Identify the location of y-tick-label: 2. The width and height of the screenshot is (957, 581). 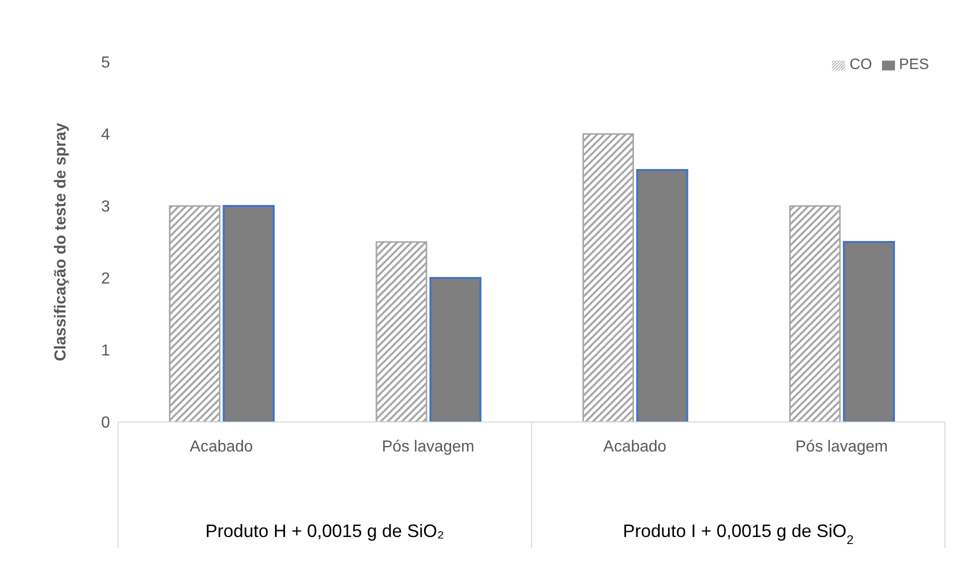
(105, 279).